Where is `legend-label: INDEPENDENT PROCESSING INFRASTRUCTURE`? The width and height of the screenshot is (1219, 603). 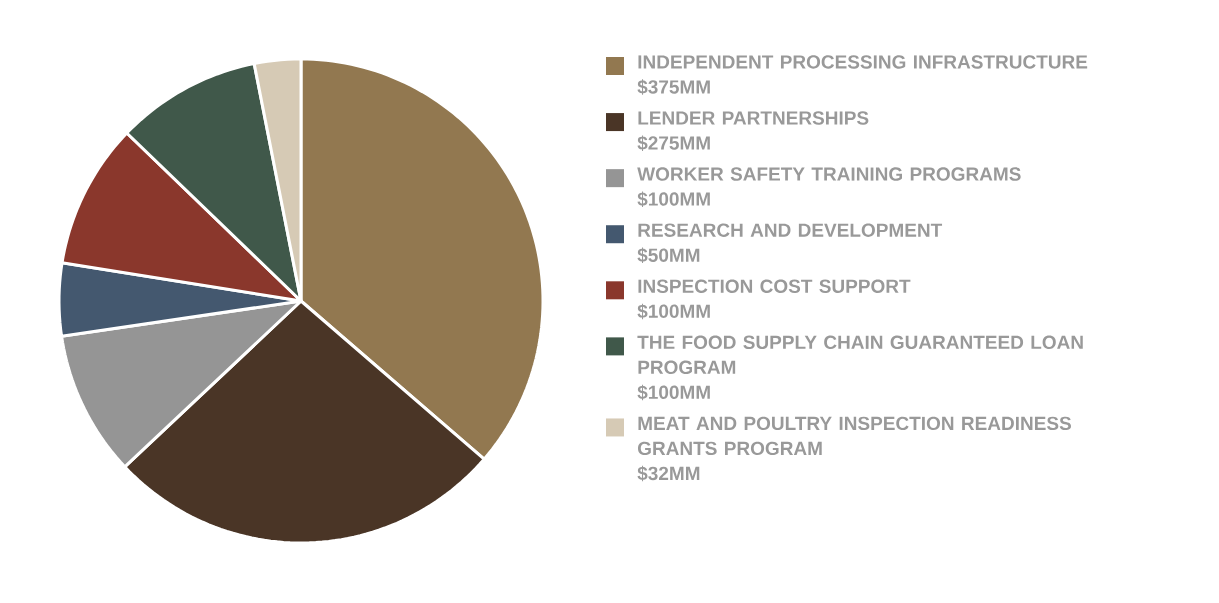
legend-label: INDEPENDENT PROCESSING INFRASTRUCTURE is located at coordinates (863, 62).